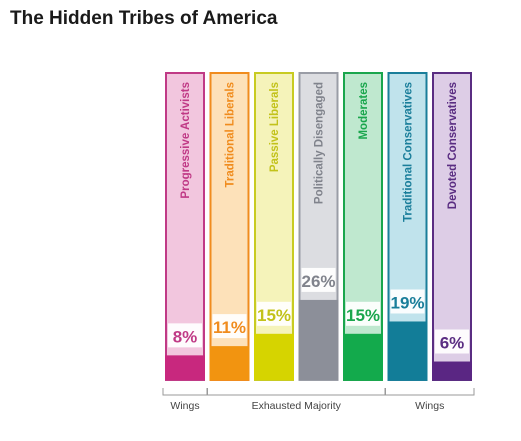 The height and width of the screenshot is (441, 521). I want to click on bar-progressive-activists, so click(185, 367).